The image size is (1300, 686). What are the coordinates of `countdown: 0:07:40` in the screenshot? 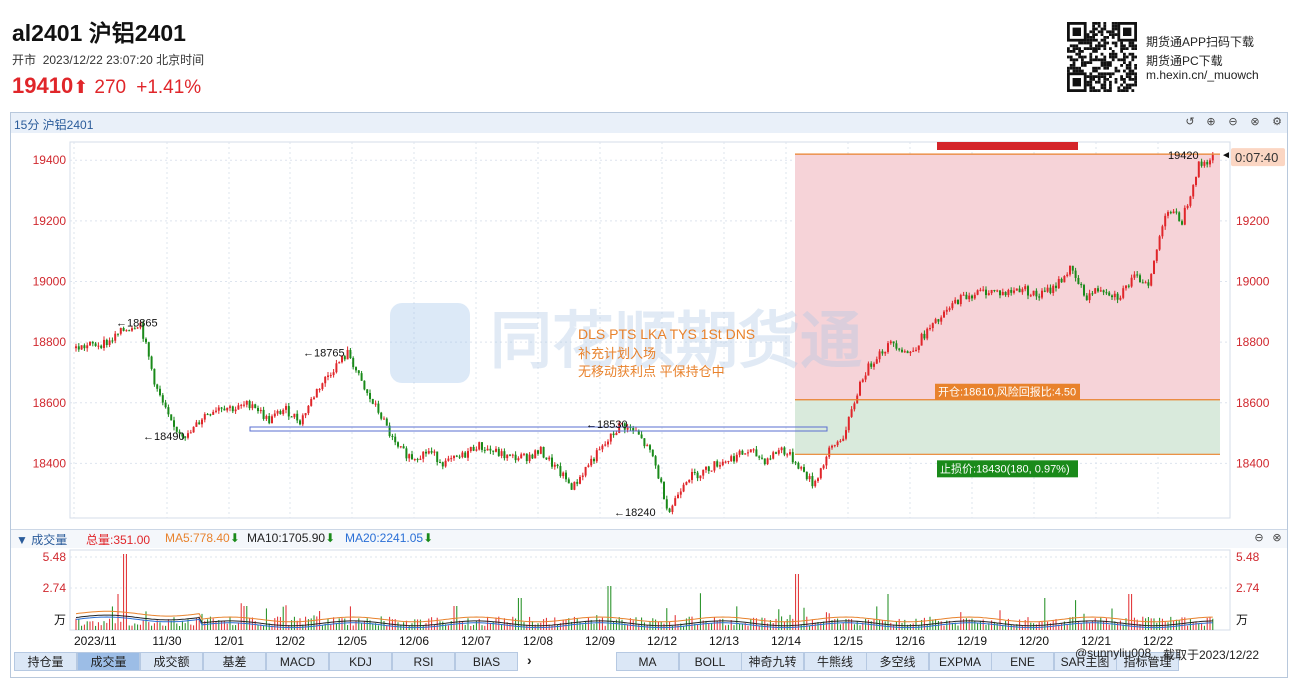 It's located at (1256, 157).